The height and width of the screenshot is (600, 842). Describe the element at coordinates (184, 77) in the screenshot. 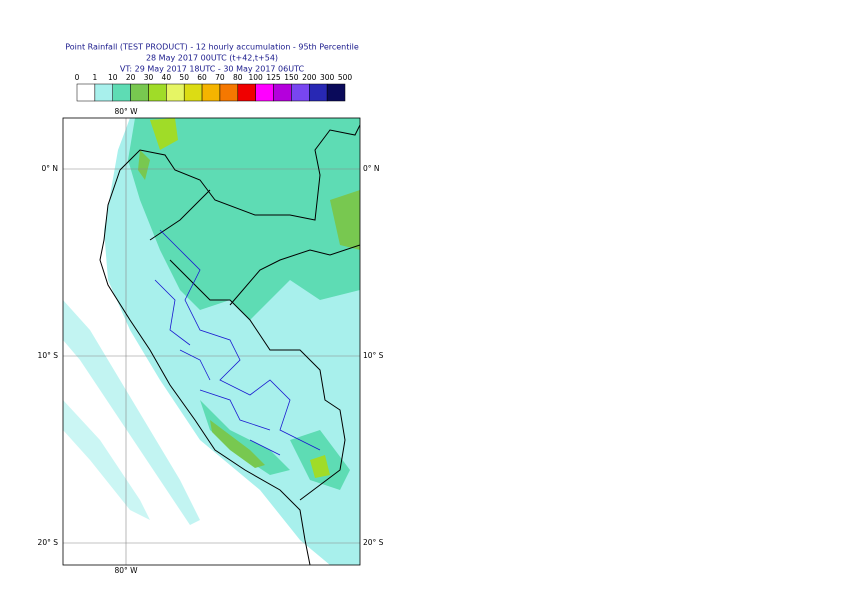

I see `colorbar-label: 50` at that location.